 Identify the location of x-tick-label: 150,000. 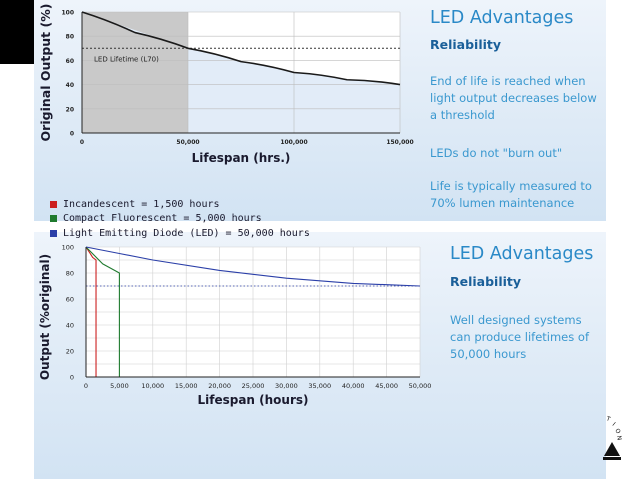
(399, 142).